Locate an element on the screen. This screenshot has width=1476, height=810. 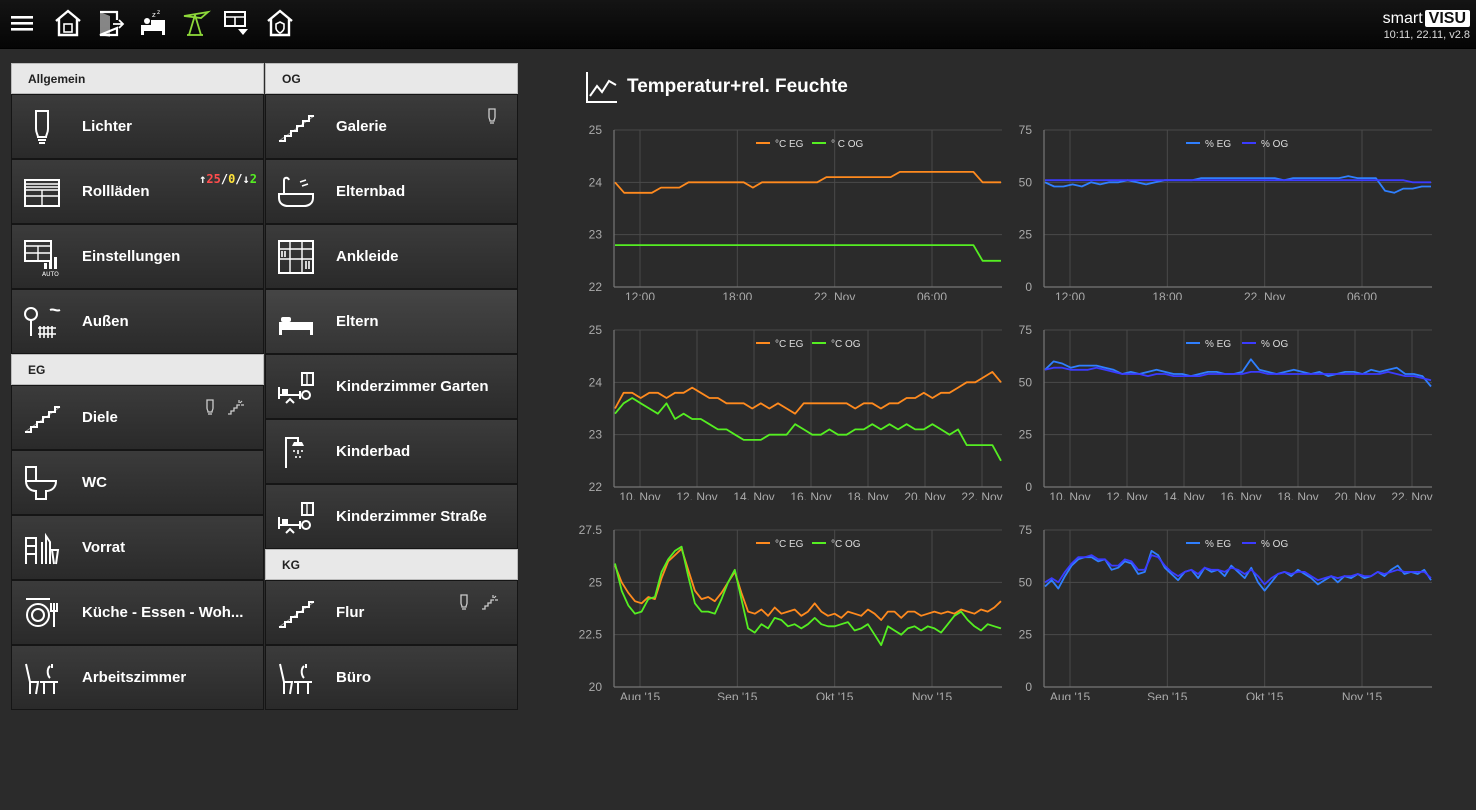
shutter-status-badge: ↑25/0/↓2 is located at coordinates (228, 179).